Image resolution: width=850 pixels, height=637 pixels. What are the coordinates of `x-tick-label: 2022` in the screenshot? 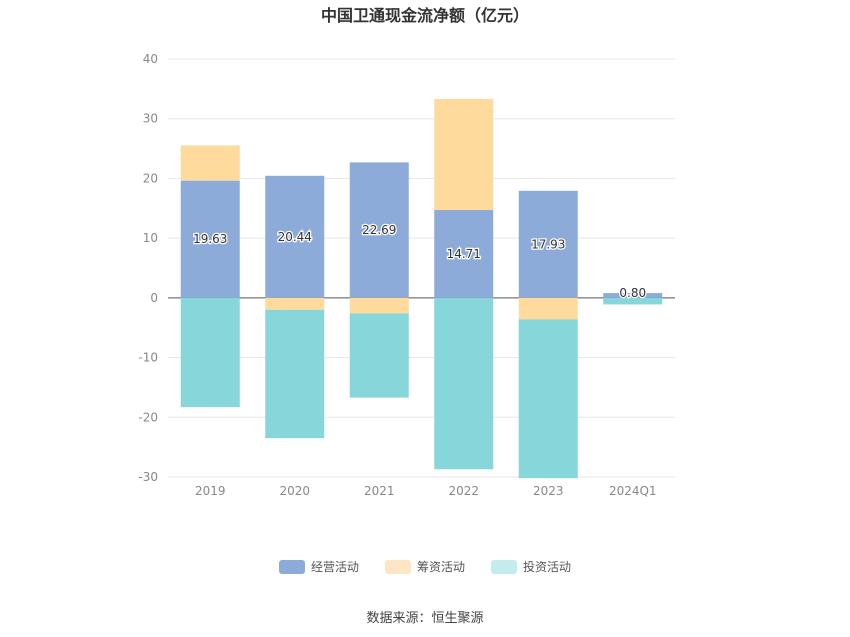 It's located at (463, 491).